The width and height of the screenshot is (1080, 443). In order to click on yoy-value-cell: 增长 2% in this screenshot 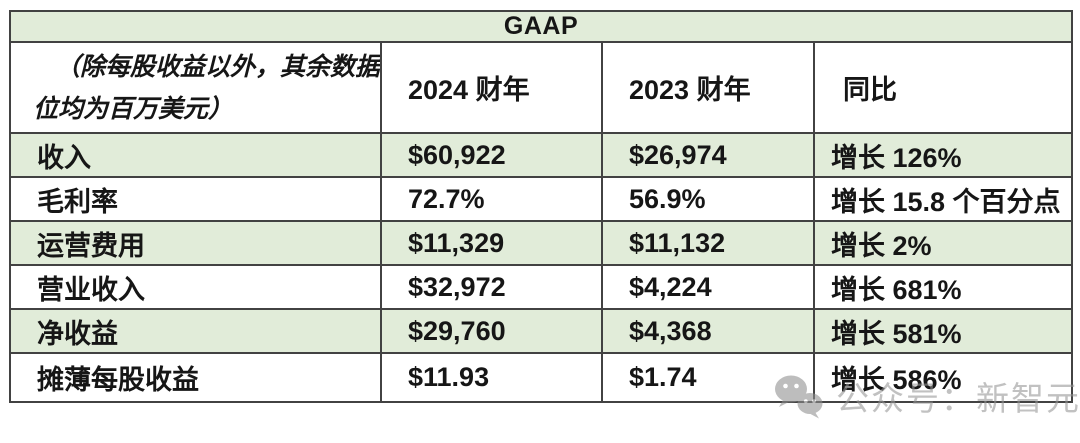, I will do `click(943, 243)`.